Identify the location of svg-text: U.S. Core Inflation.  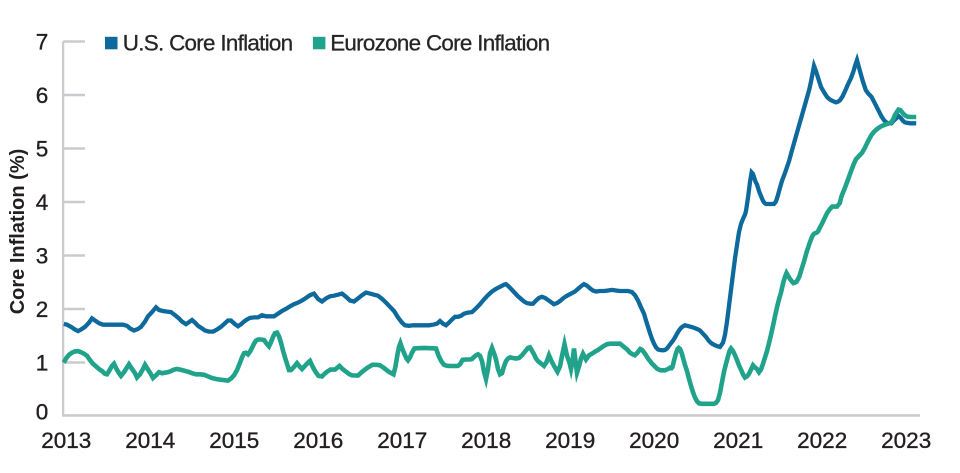
(208, 43).